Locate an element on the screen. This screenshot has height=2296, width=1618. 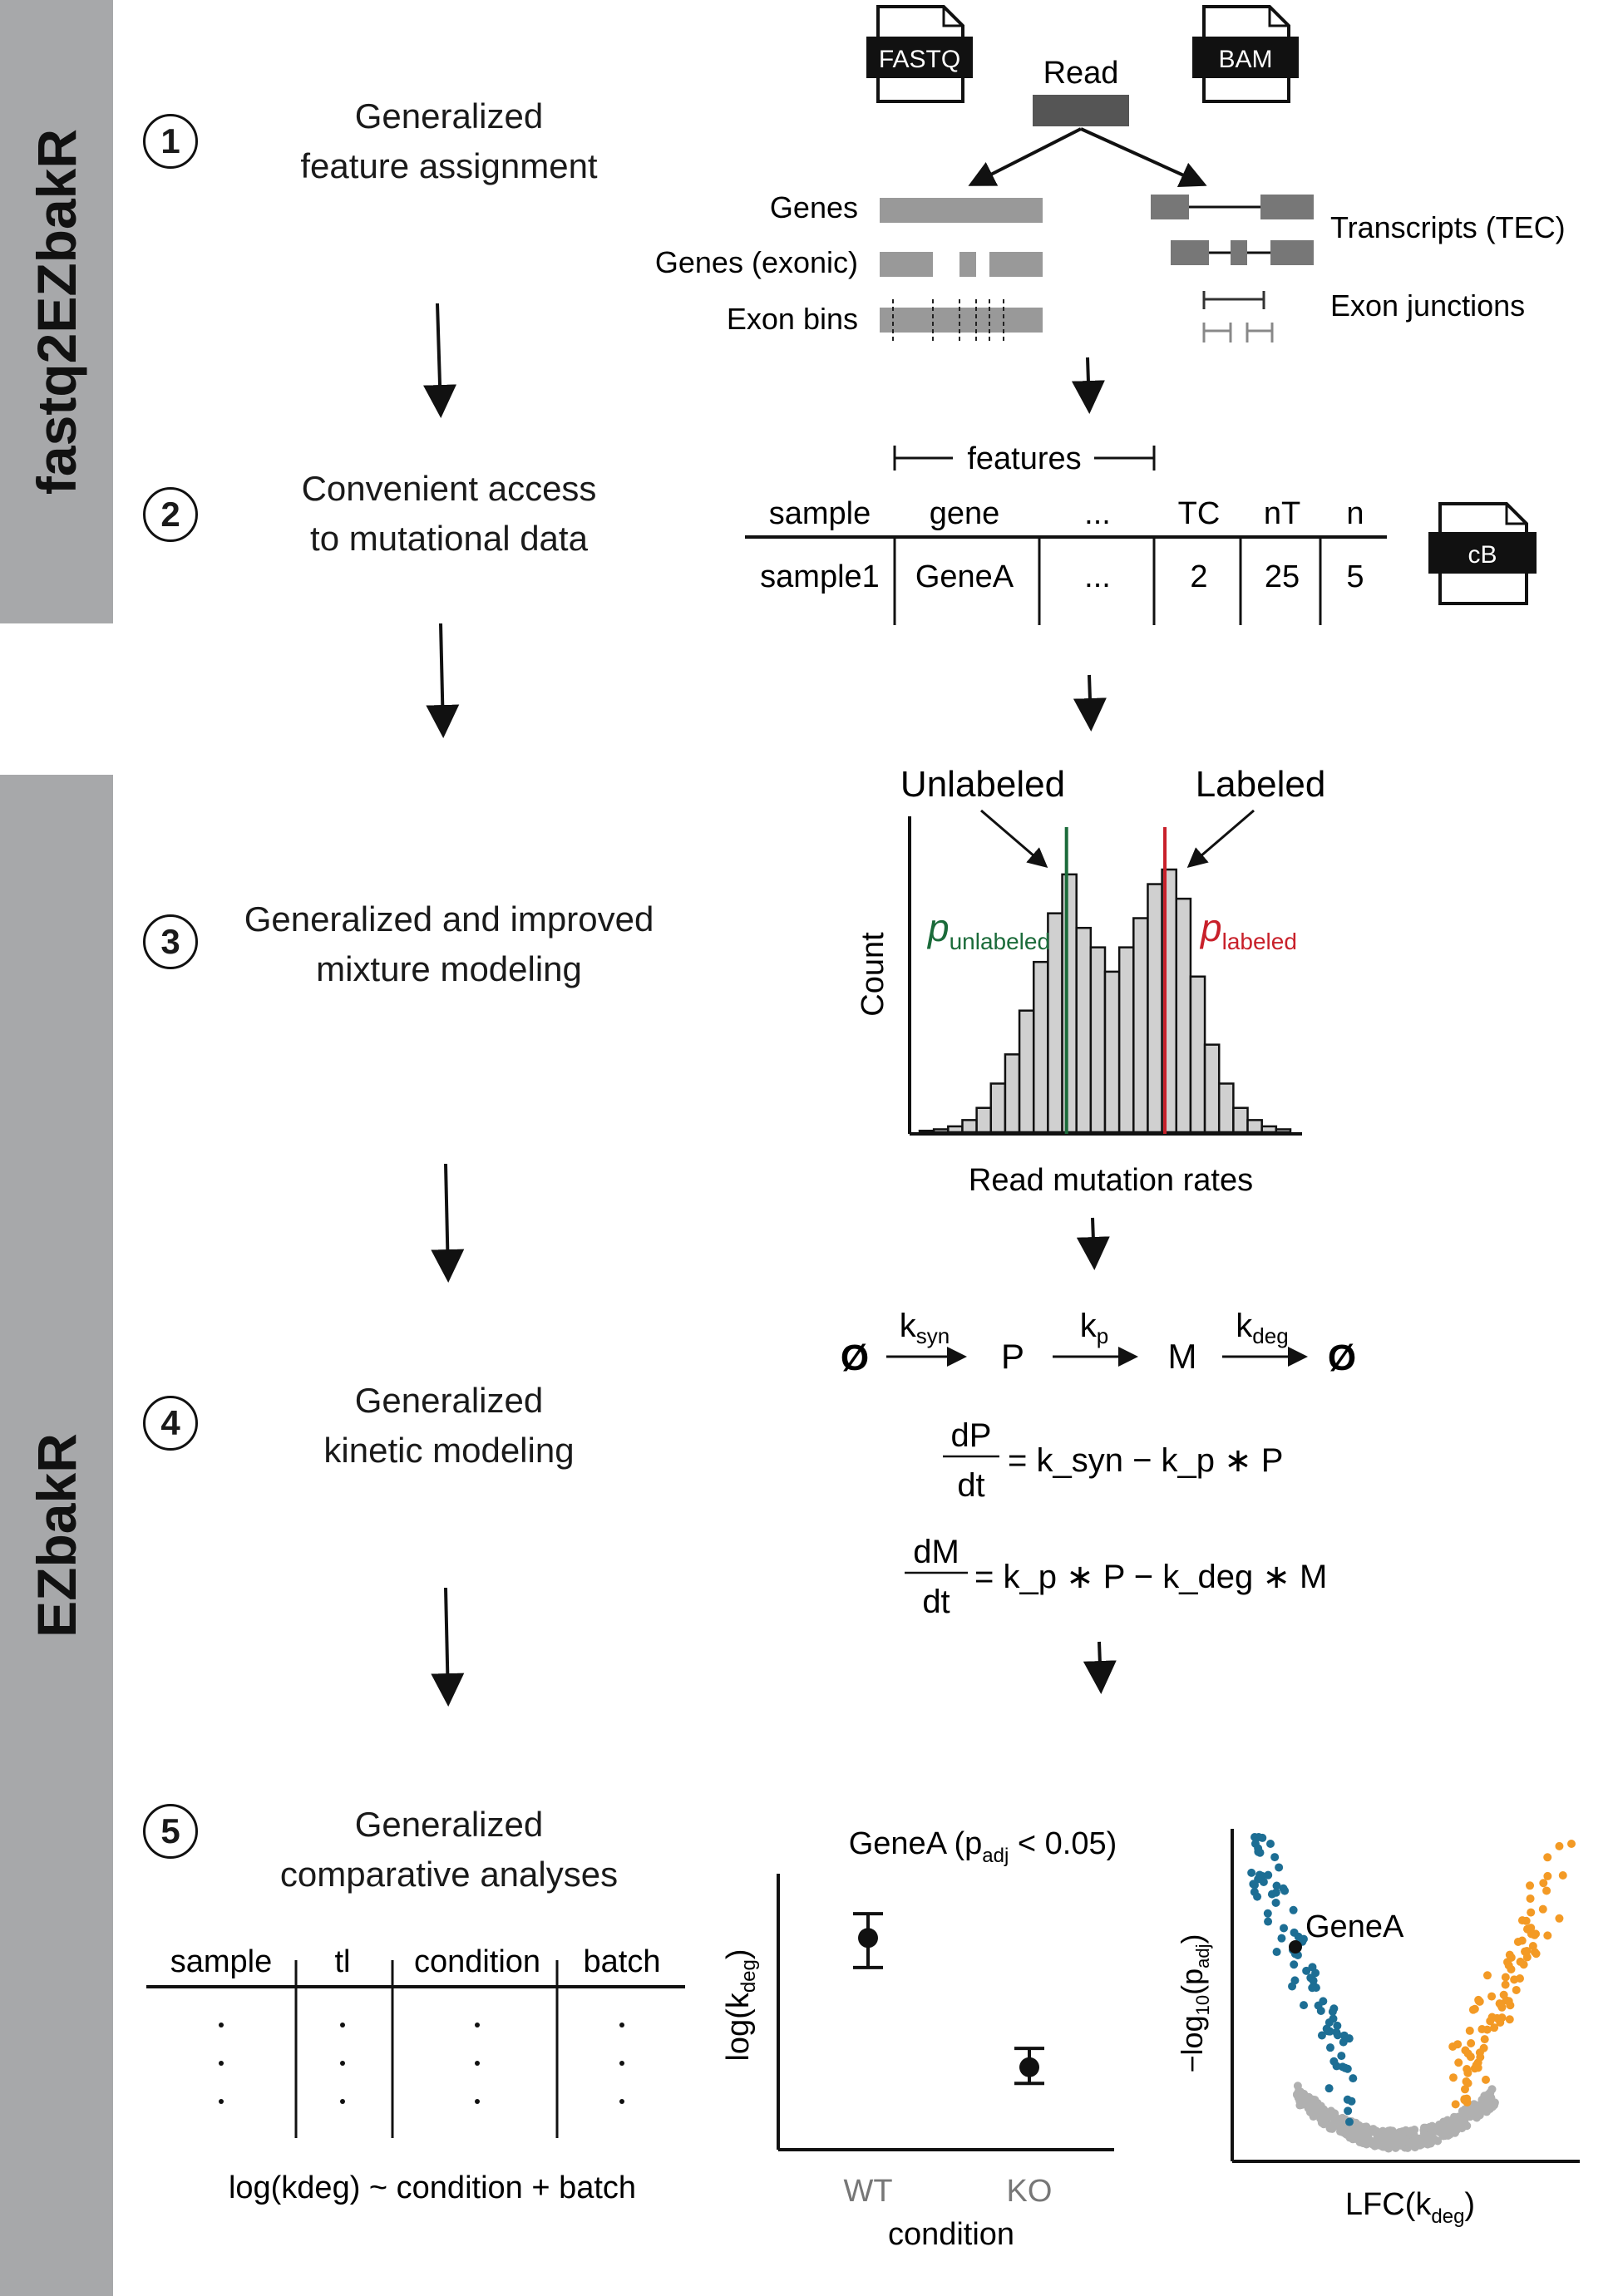
bam-file-icon: BAM is located at coordinates (1245, 54).